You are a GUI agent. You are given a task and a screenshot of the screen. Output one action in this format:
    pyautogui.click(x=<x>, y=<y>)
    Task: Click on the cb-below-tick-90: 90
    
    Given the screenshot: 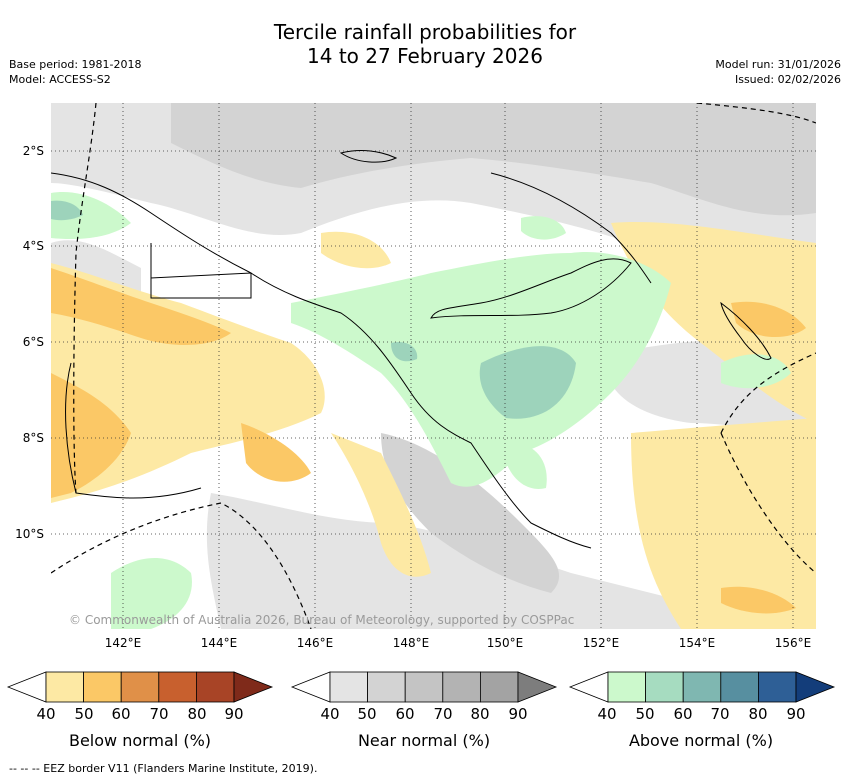 What is the action you would take?
    pyautogui.click(x=234, y=714)
    